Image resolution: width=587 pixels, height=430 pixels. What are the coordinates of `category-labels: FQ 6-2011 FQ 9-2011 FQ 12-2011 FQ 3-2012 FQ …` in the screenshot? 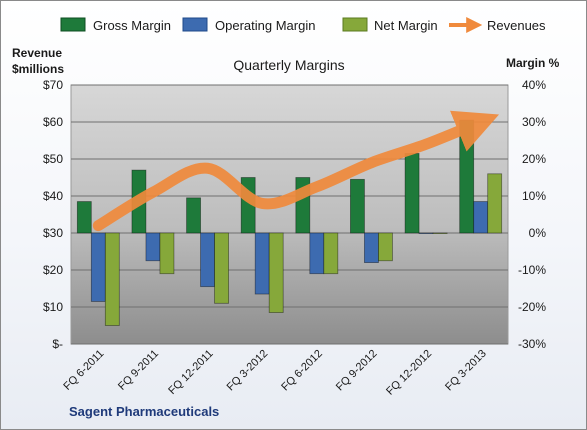 It's located at (274, 373).